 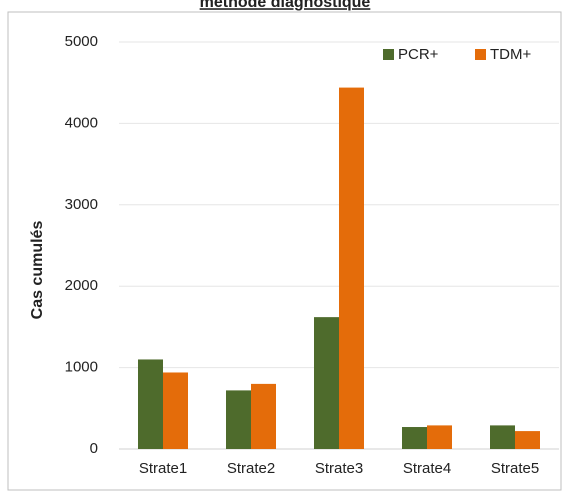 What do you see at coordinates (81, 204) in the screenshot?
I see `y-tick-label: 3000` at bounding box center [81, 204].